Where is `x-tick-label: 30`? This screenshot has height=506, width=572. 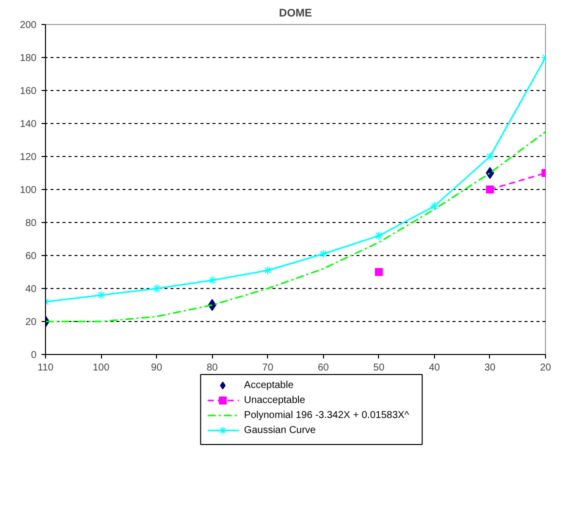
x-tick-label: 30 is located at coordinates (490, 368).